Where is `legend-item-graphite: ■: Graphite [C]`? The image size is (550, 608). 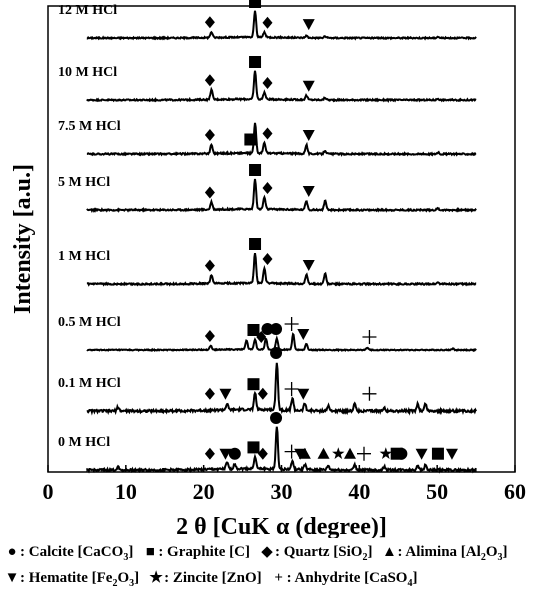 legend-item-graphite: ■: Graphite [C] is located at coordinates (196, 552).